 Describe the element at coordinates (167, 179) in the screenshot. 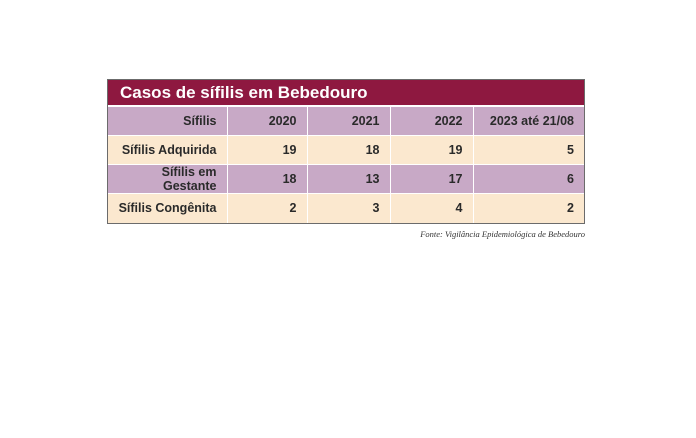

I see `row-label: Sífilis em Gestante` at that location.